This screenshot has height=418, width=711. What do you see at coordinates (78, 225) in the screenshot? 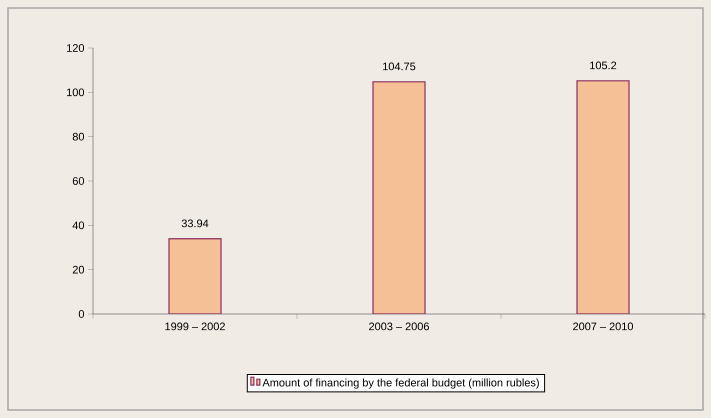
I see `y-tick-label: 40` at bounding box center [78, 225].